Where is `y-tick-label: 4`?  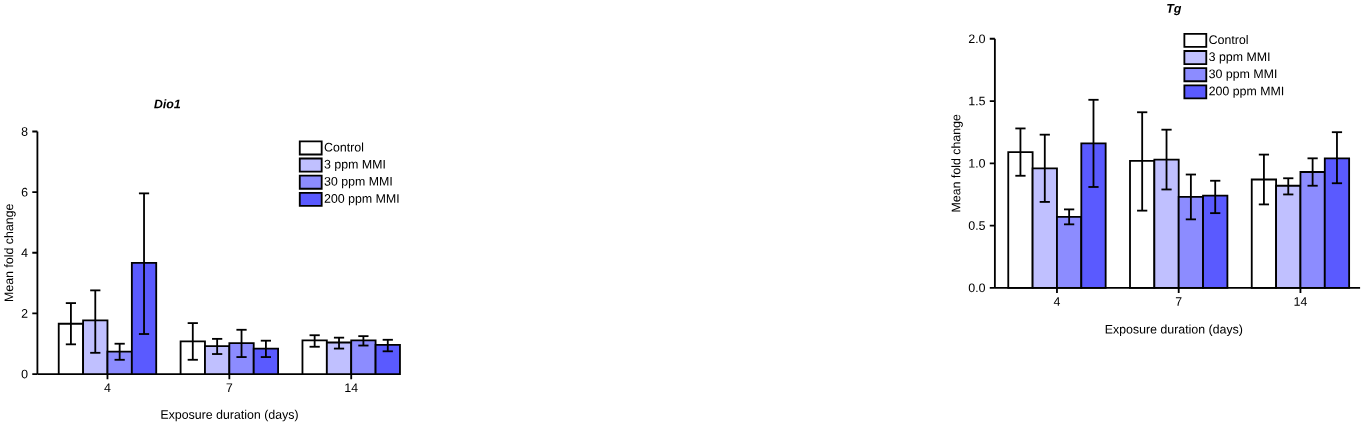
y-tick-label: 4 is located at coordinates (24, 252).